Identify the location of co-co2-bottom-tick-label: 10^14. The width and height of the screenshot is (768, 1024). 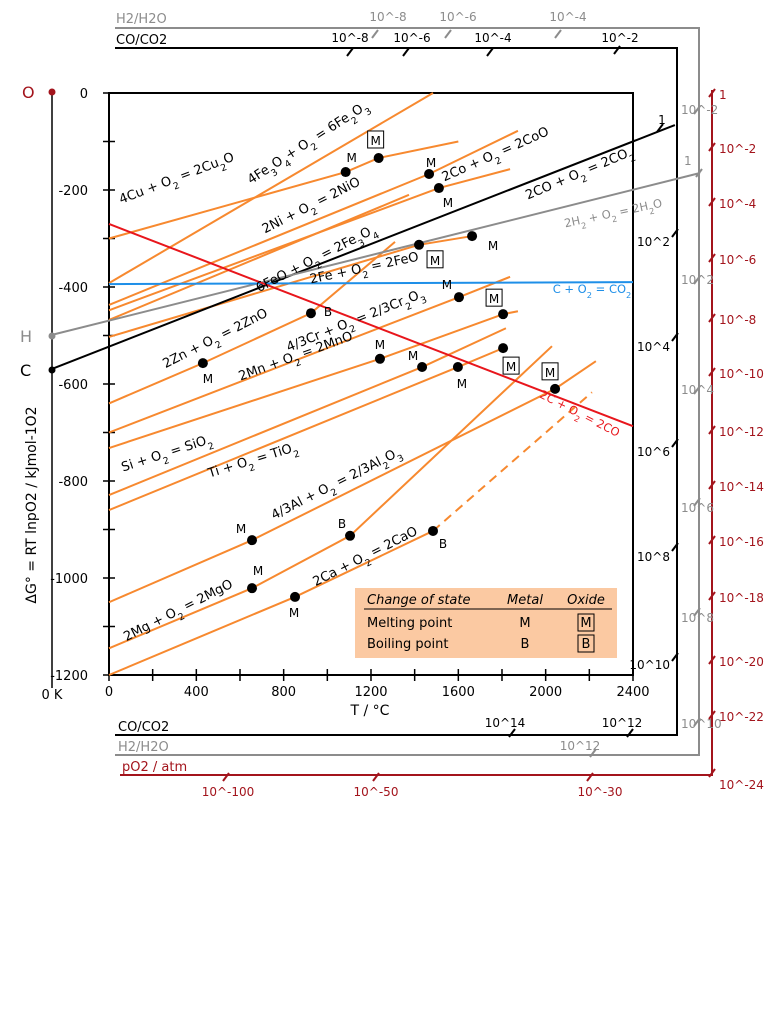
(505, 723).